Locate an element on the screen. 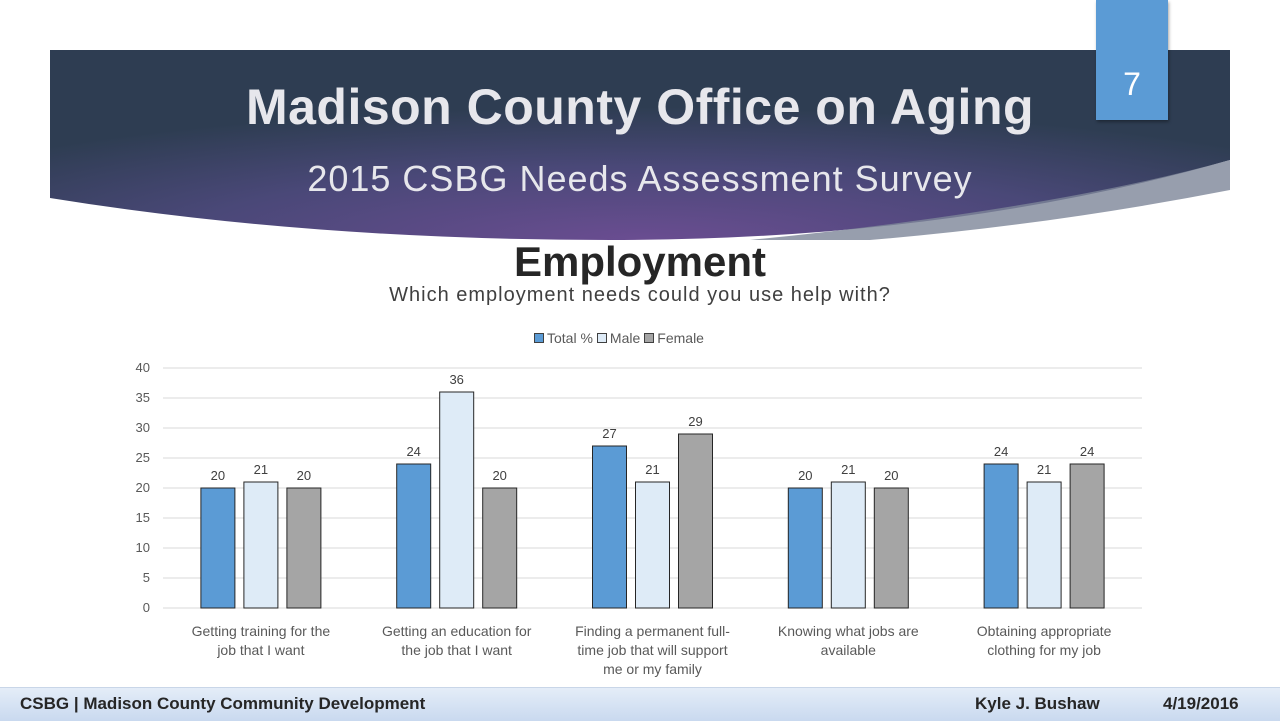 This screenshot has height=721, width=1280. data-label: 29 is located at coordinates (695, 421).